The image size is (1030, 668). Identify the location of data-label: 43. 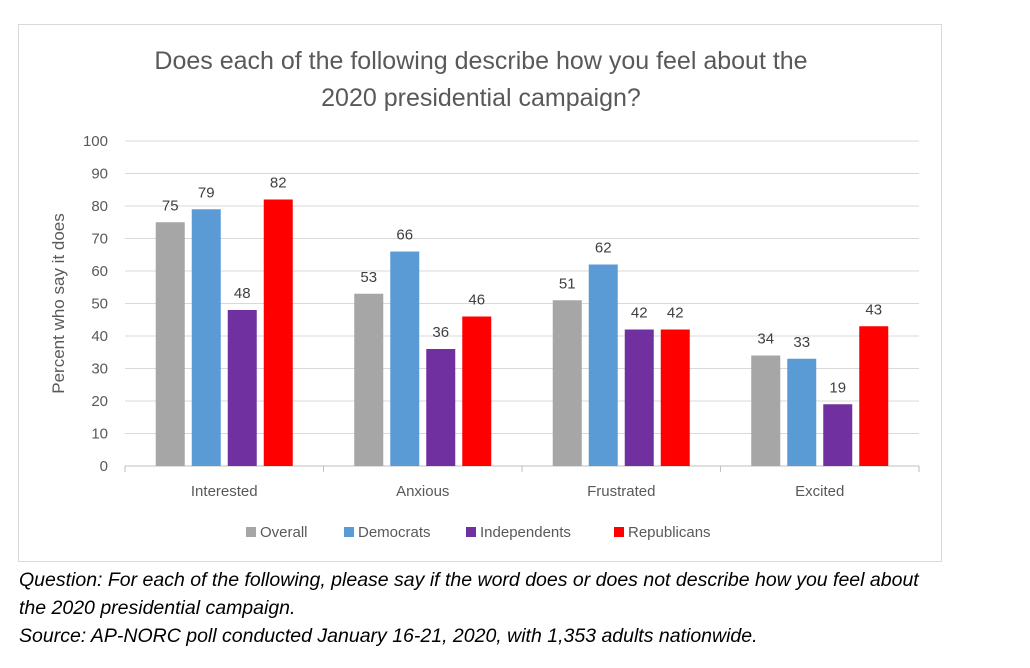
(873, 309).